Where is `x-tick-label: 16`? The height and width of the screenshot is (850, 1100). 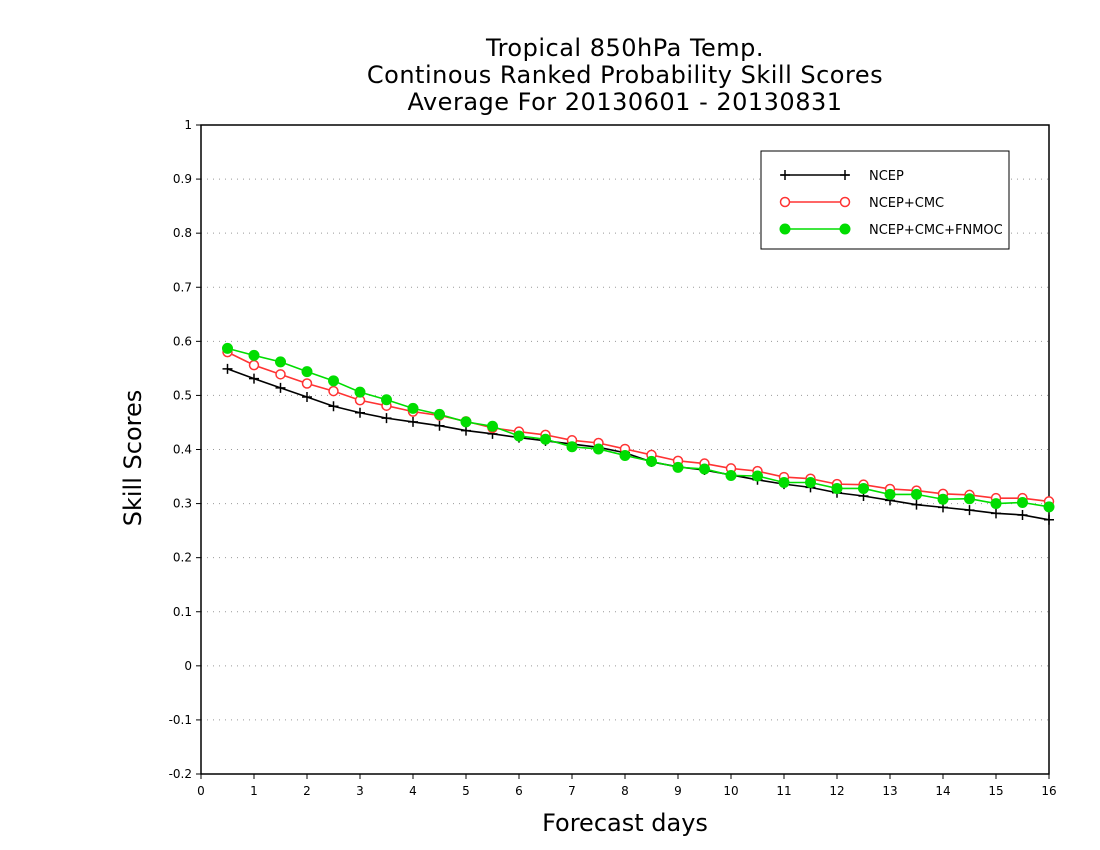
x-tick-label: 16 is located at coordinates (1048, 791).